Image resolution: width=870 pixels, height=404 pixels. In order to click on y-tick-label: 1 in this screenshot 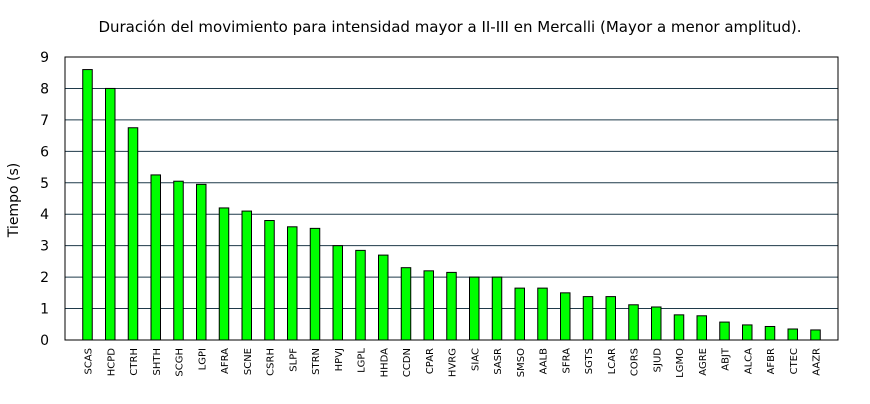, I will do `click(44, 310)`.